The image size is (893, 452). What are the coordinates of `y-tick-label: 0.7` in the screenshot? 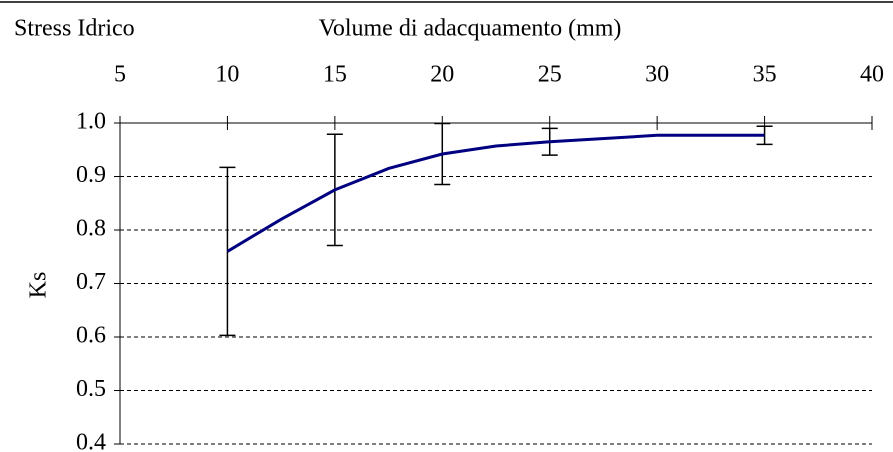 It's located at (91, 282).